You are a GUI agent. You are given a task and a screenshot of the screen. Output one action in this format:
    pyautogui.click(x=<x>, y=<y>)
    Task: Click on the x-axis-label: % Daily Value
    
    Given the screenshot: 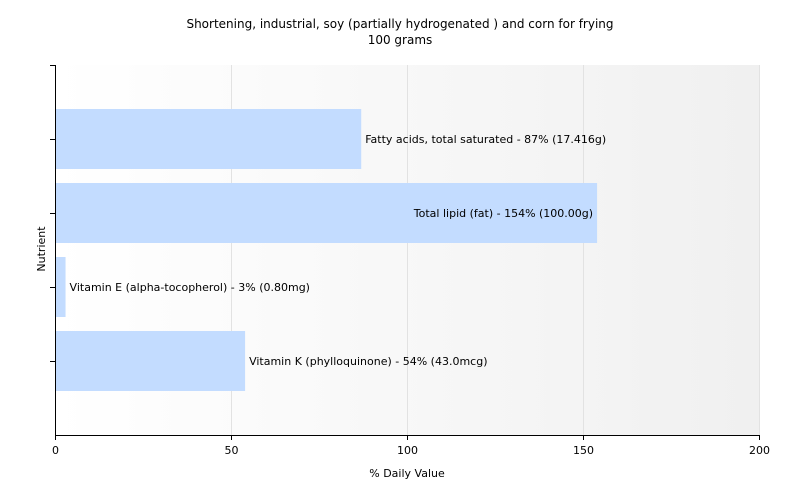 What is the action you would take?
    pyautogui.click(x=407, y=473)
    